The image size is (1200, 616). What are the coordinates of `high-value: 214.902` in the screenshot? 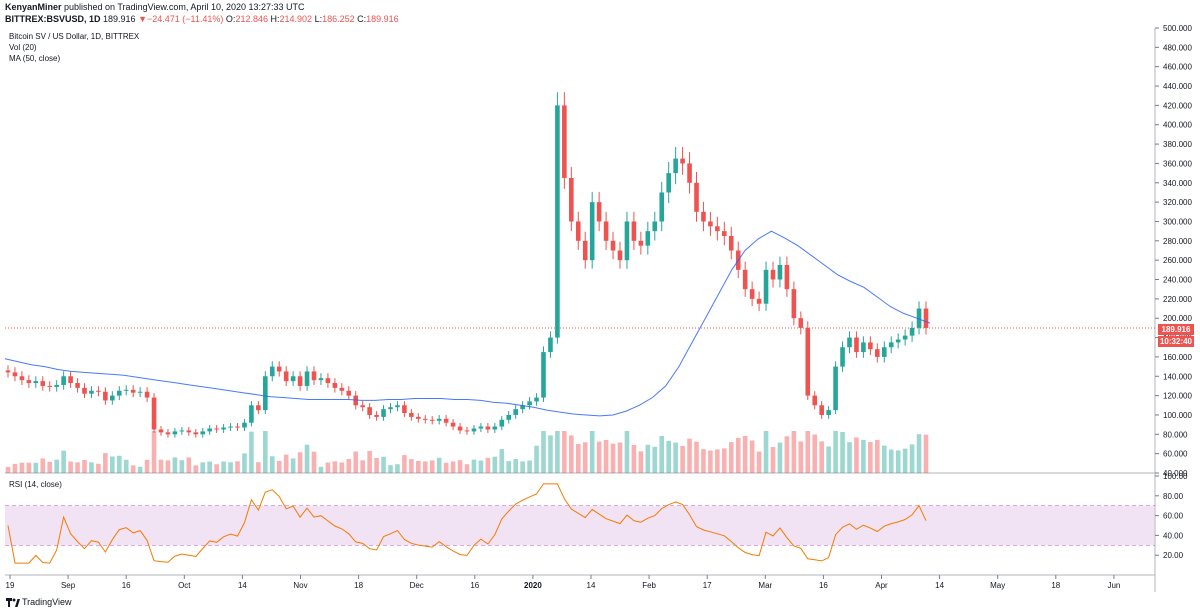 It's located at (296, 19).